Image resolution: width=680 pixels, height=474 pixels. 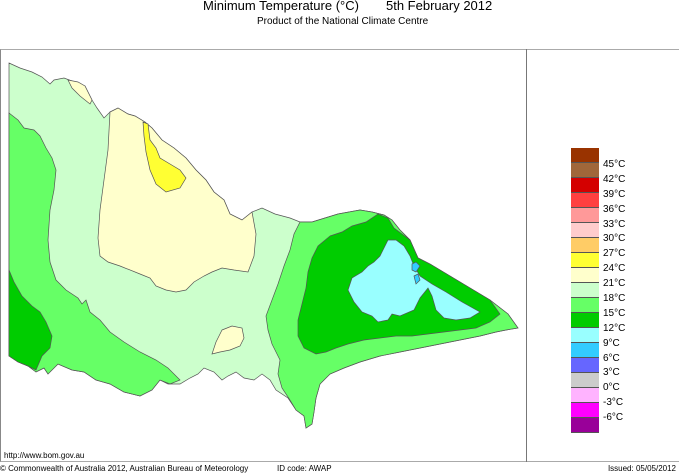 What do you see at coordinates (304, 468) in the screenshot?
I see `id-code: ID code: AWAP` at bounding box center [304, 468].